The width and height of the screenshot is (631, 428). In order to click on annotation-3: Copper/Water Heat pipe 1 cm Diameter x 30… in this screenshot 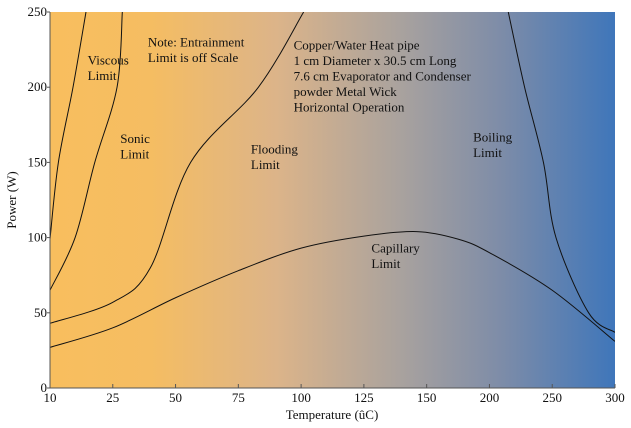, I will do `click(383, 76)`.